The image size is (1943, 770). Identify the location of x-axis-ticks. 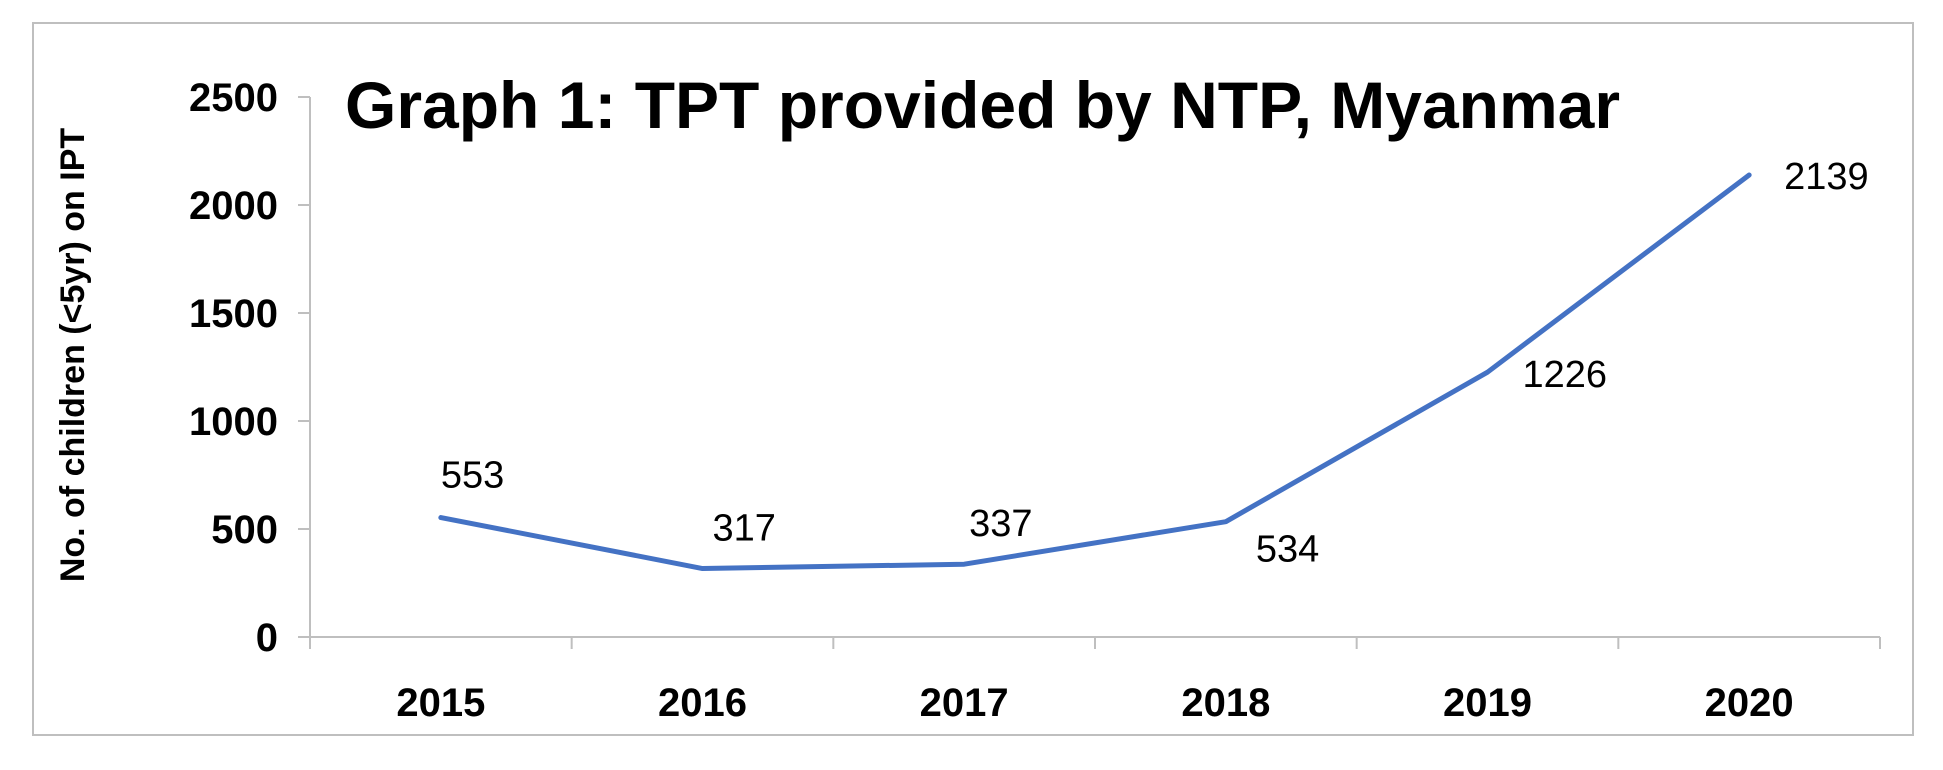
(1095, 643).